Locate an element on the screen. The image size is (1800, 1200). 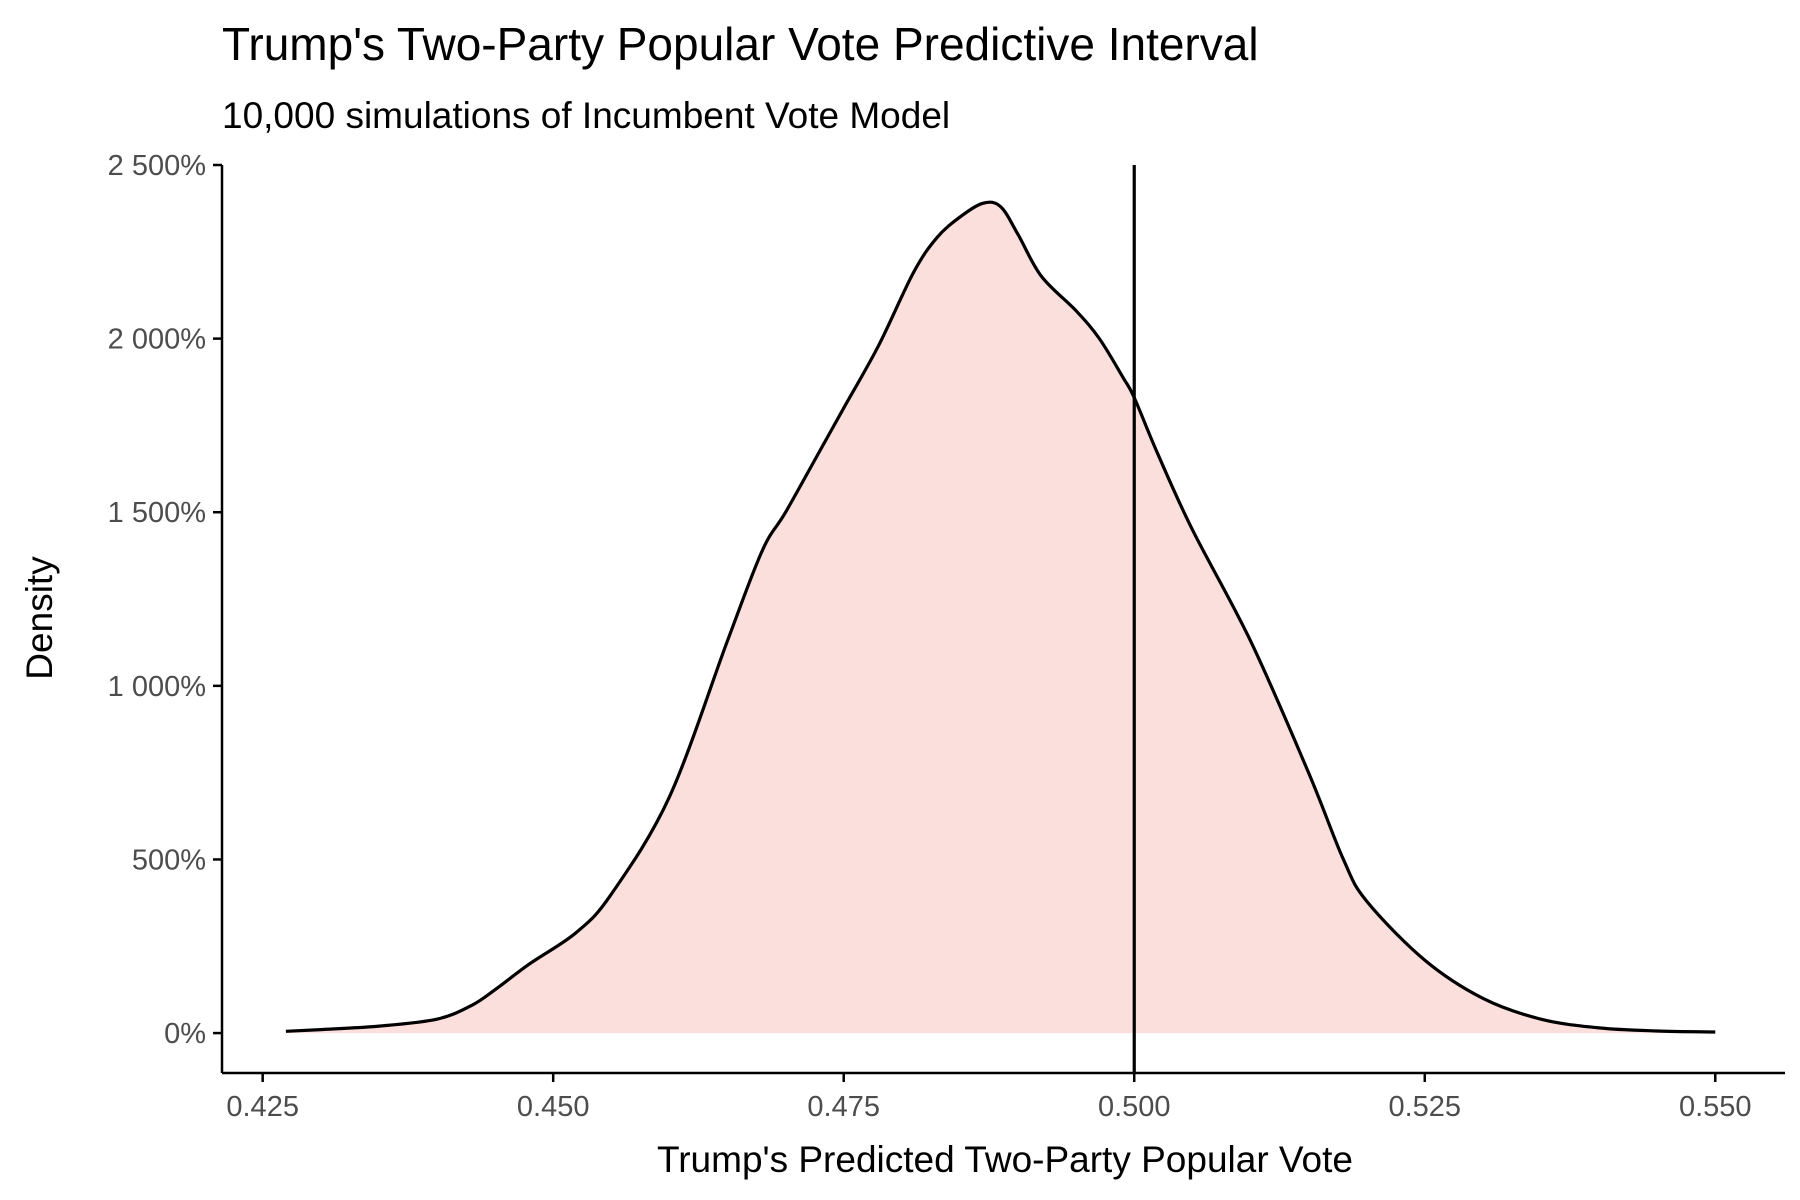
x-tick-label: 0.550 is located at coordinates (1715, 1107).